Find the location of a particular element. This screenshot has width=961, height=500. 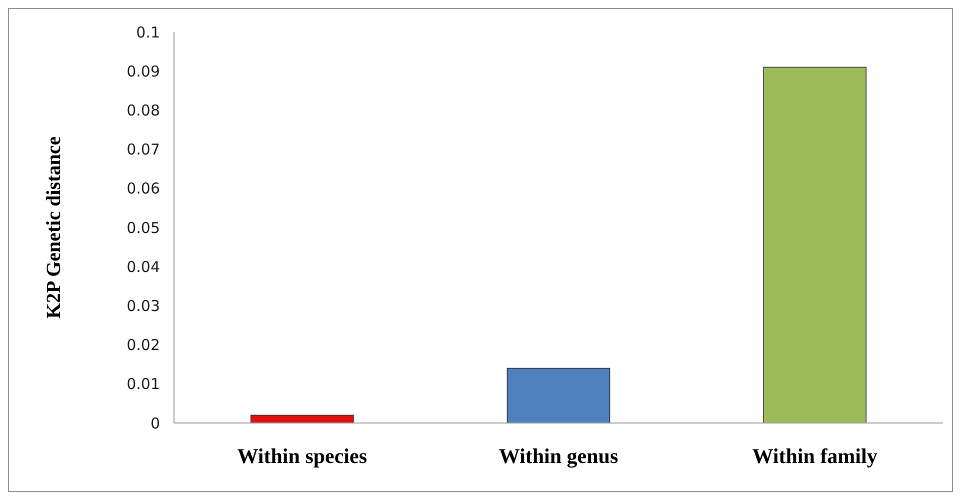

y-tick-label: 0.09 is located at coordinates (143, 71).